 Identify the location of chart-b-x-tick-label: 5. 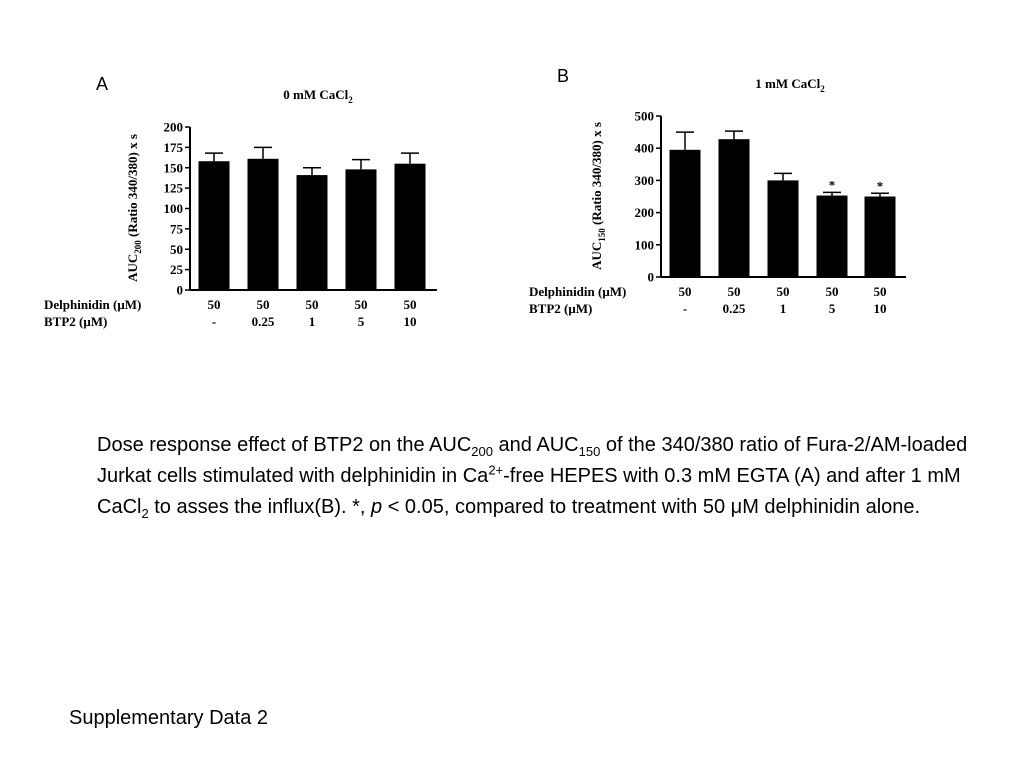
(832, 308).